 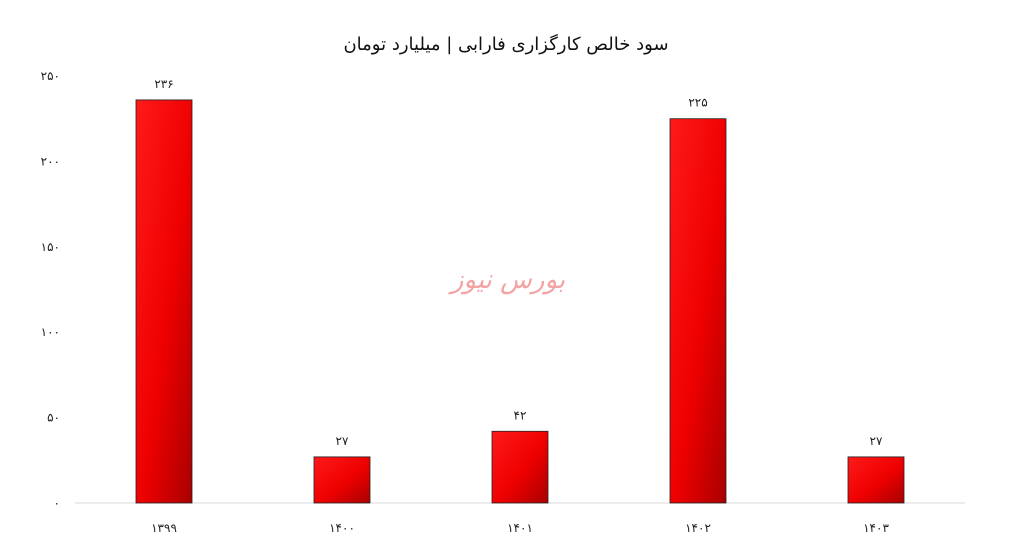 I want to click on x-tick-label: ۱۴۰۱, so click(x=520, y=528).